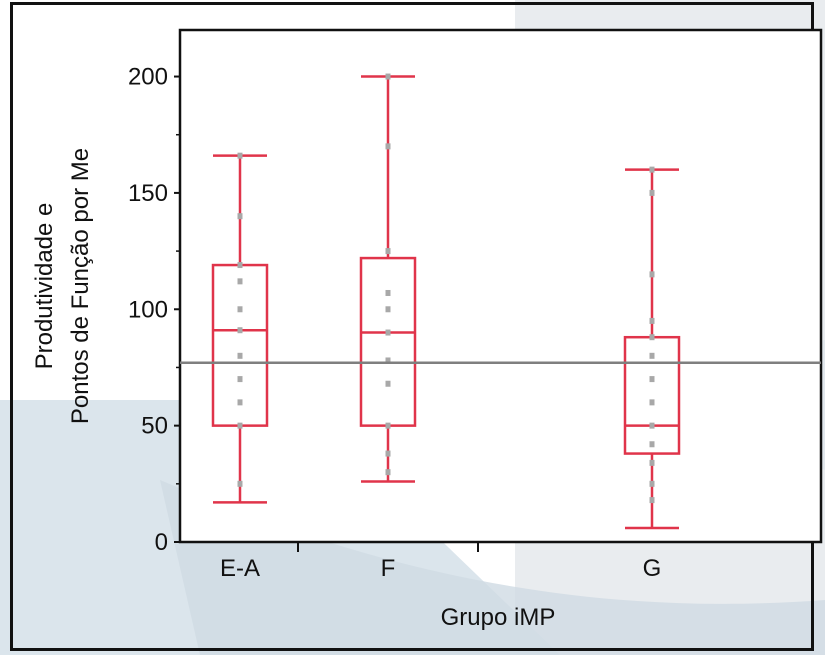 The height and width of the screenshot is (655, 825). Describe the element at coordinates (652, 348) in the screenshot. I see `box-g` at that location.